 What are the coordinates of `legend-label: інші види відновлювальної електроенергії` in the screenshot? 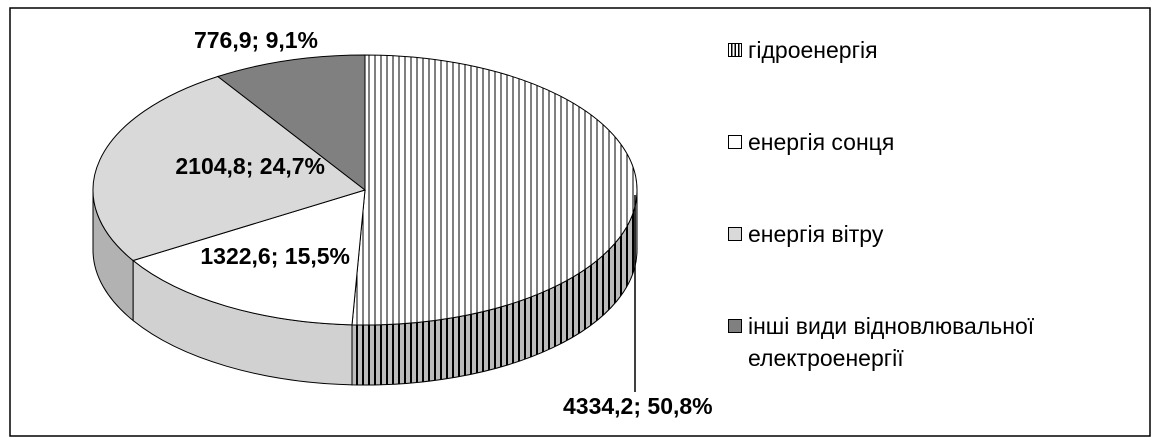 It's located at (891, 342).